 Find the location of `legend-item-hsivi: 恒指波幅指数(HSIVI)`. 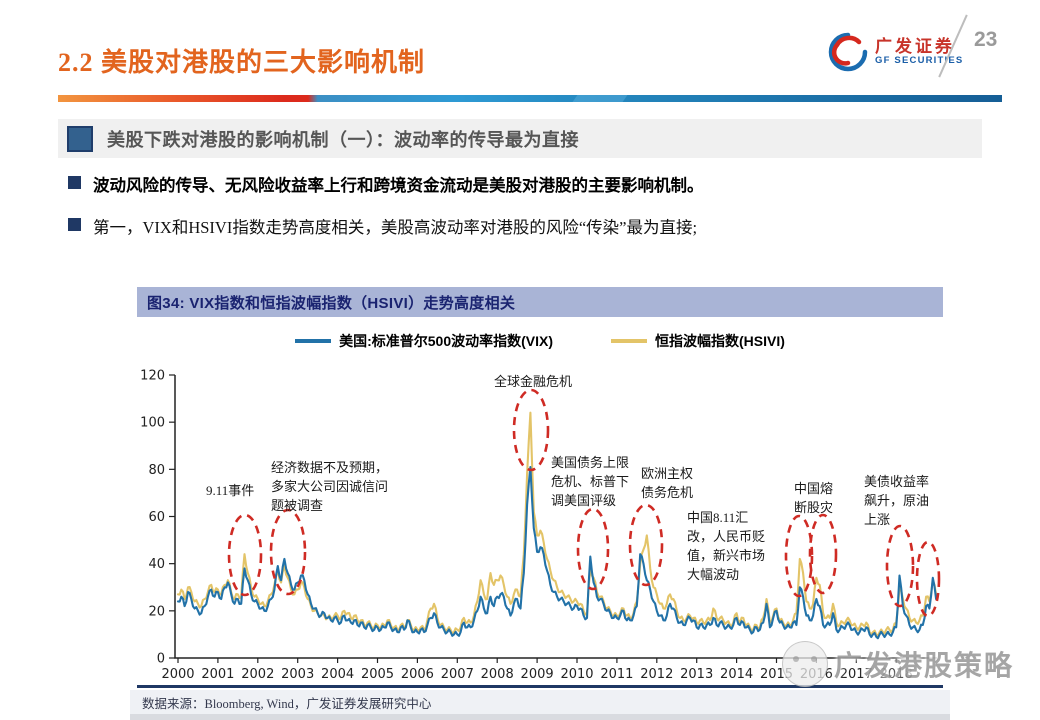

legend-item-hsivi: 恒指波幅指数(HSIVI) is located at coordinates (698, 341).